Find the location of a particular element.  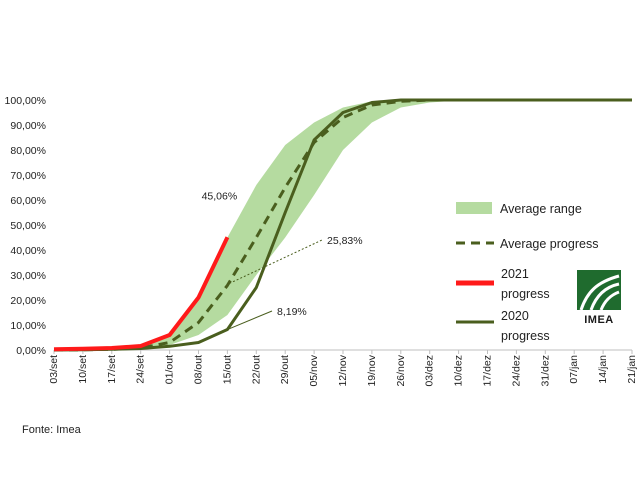

y-tick-label: 70,00% is located at coordinates (28, 176).